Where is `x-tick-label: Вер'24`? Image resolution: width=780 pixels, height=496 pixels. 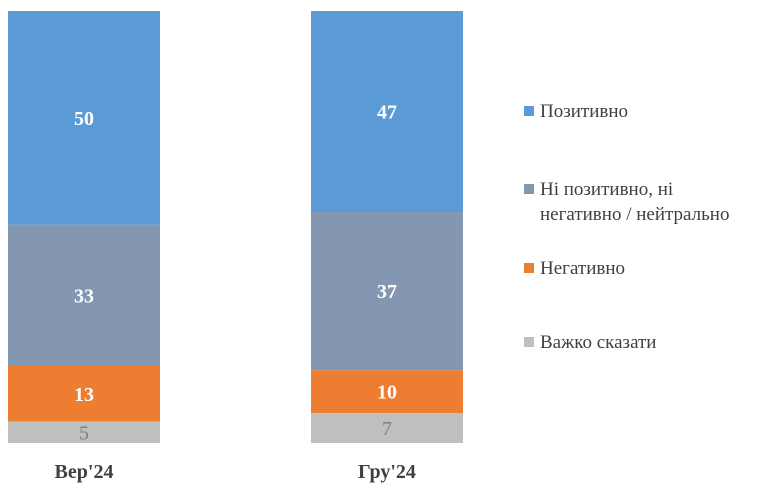 x-tick-label: Вер'24 is located at coordinates (84, 472).